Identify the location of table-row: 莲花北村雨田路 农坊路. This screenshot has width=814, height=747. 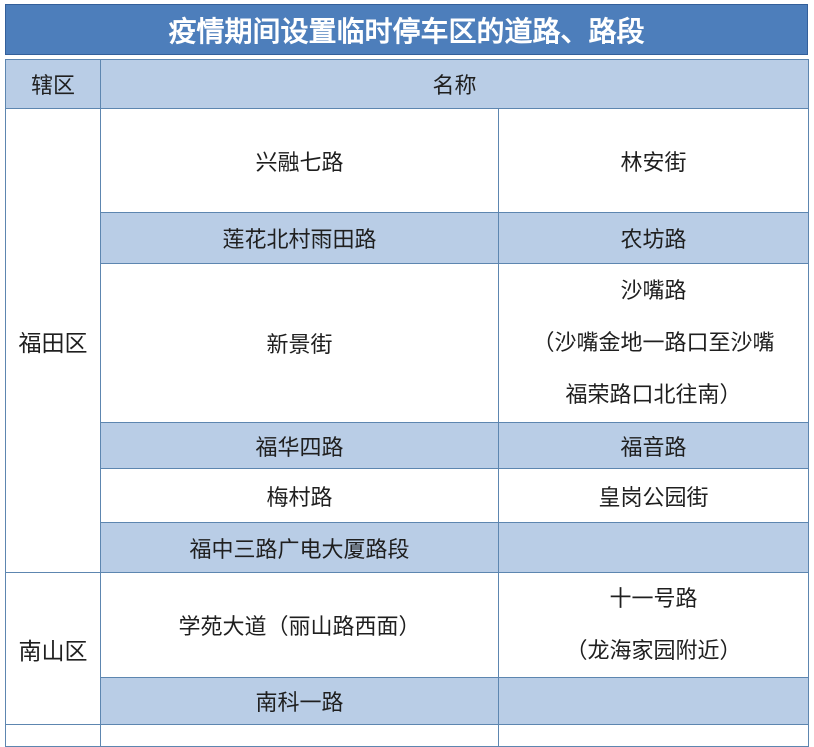
(408, 238).